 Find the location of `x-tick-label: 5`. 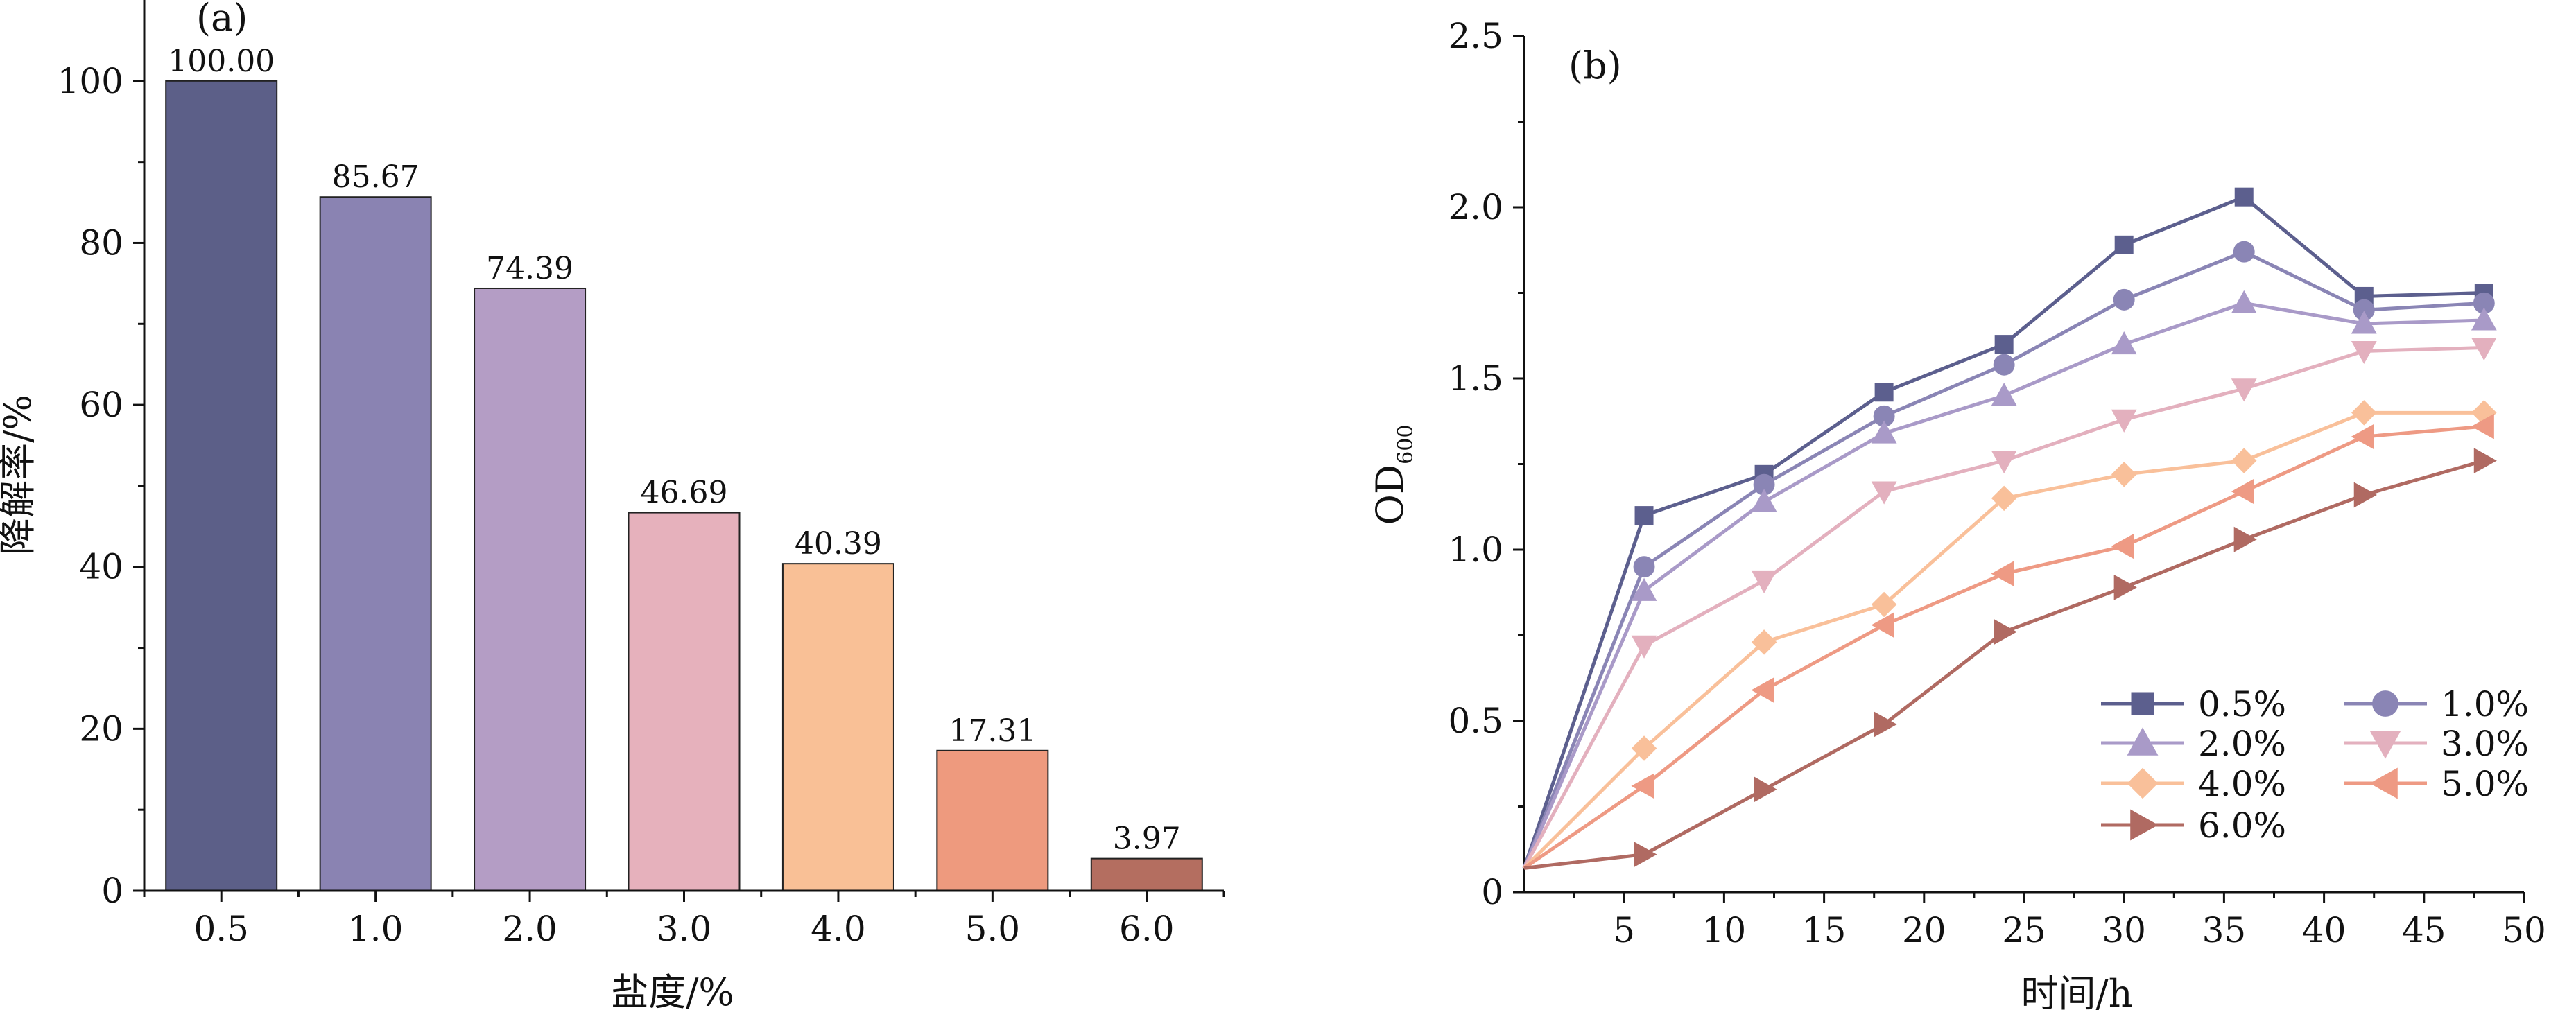

x-tick-label: 5 is located at coordinates (1624, 930).